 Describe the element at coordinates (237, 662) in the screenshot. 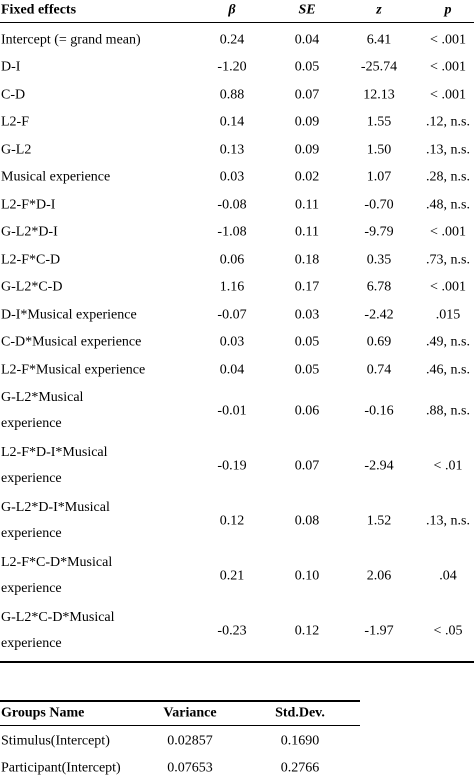

I see `bottom-rule` at that location.